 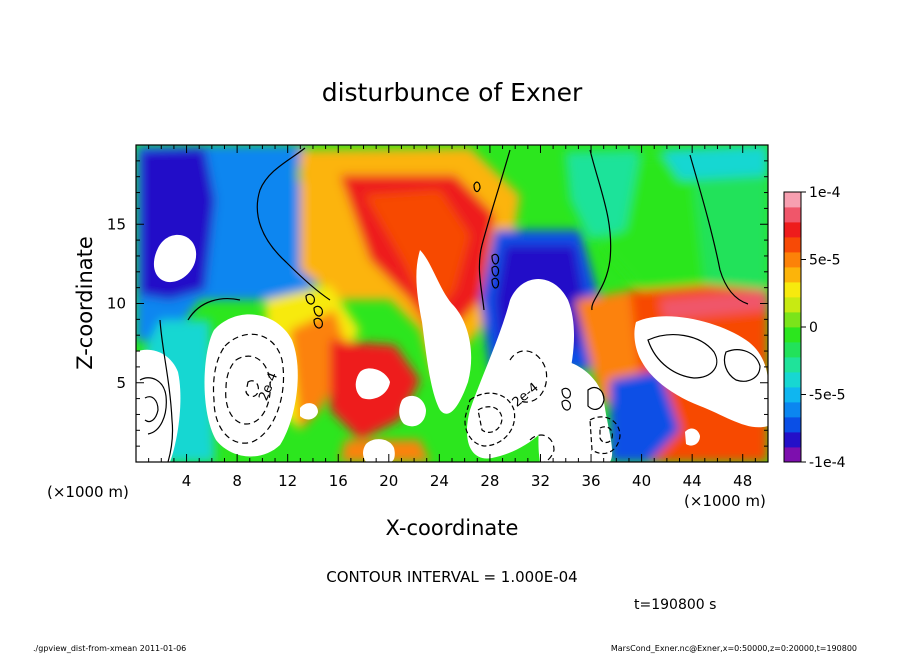 What do you see at coordinates (590, 481) in the screenshot?
I see `x-tick-label: 36` at bounding box center [590, 481].